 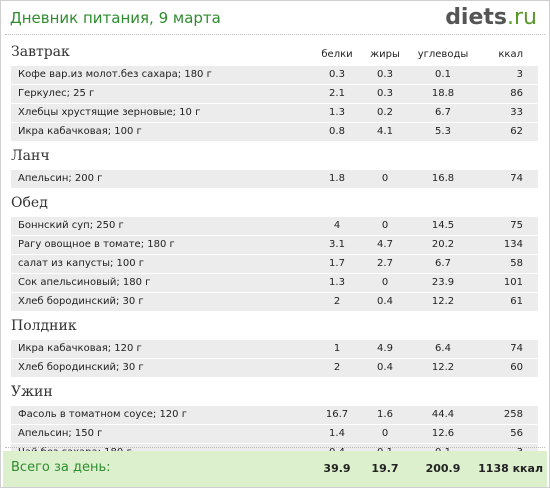 I want to click on meal-title: Обед, so click(x=29, y=203).